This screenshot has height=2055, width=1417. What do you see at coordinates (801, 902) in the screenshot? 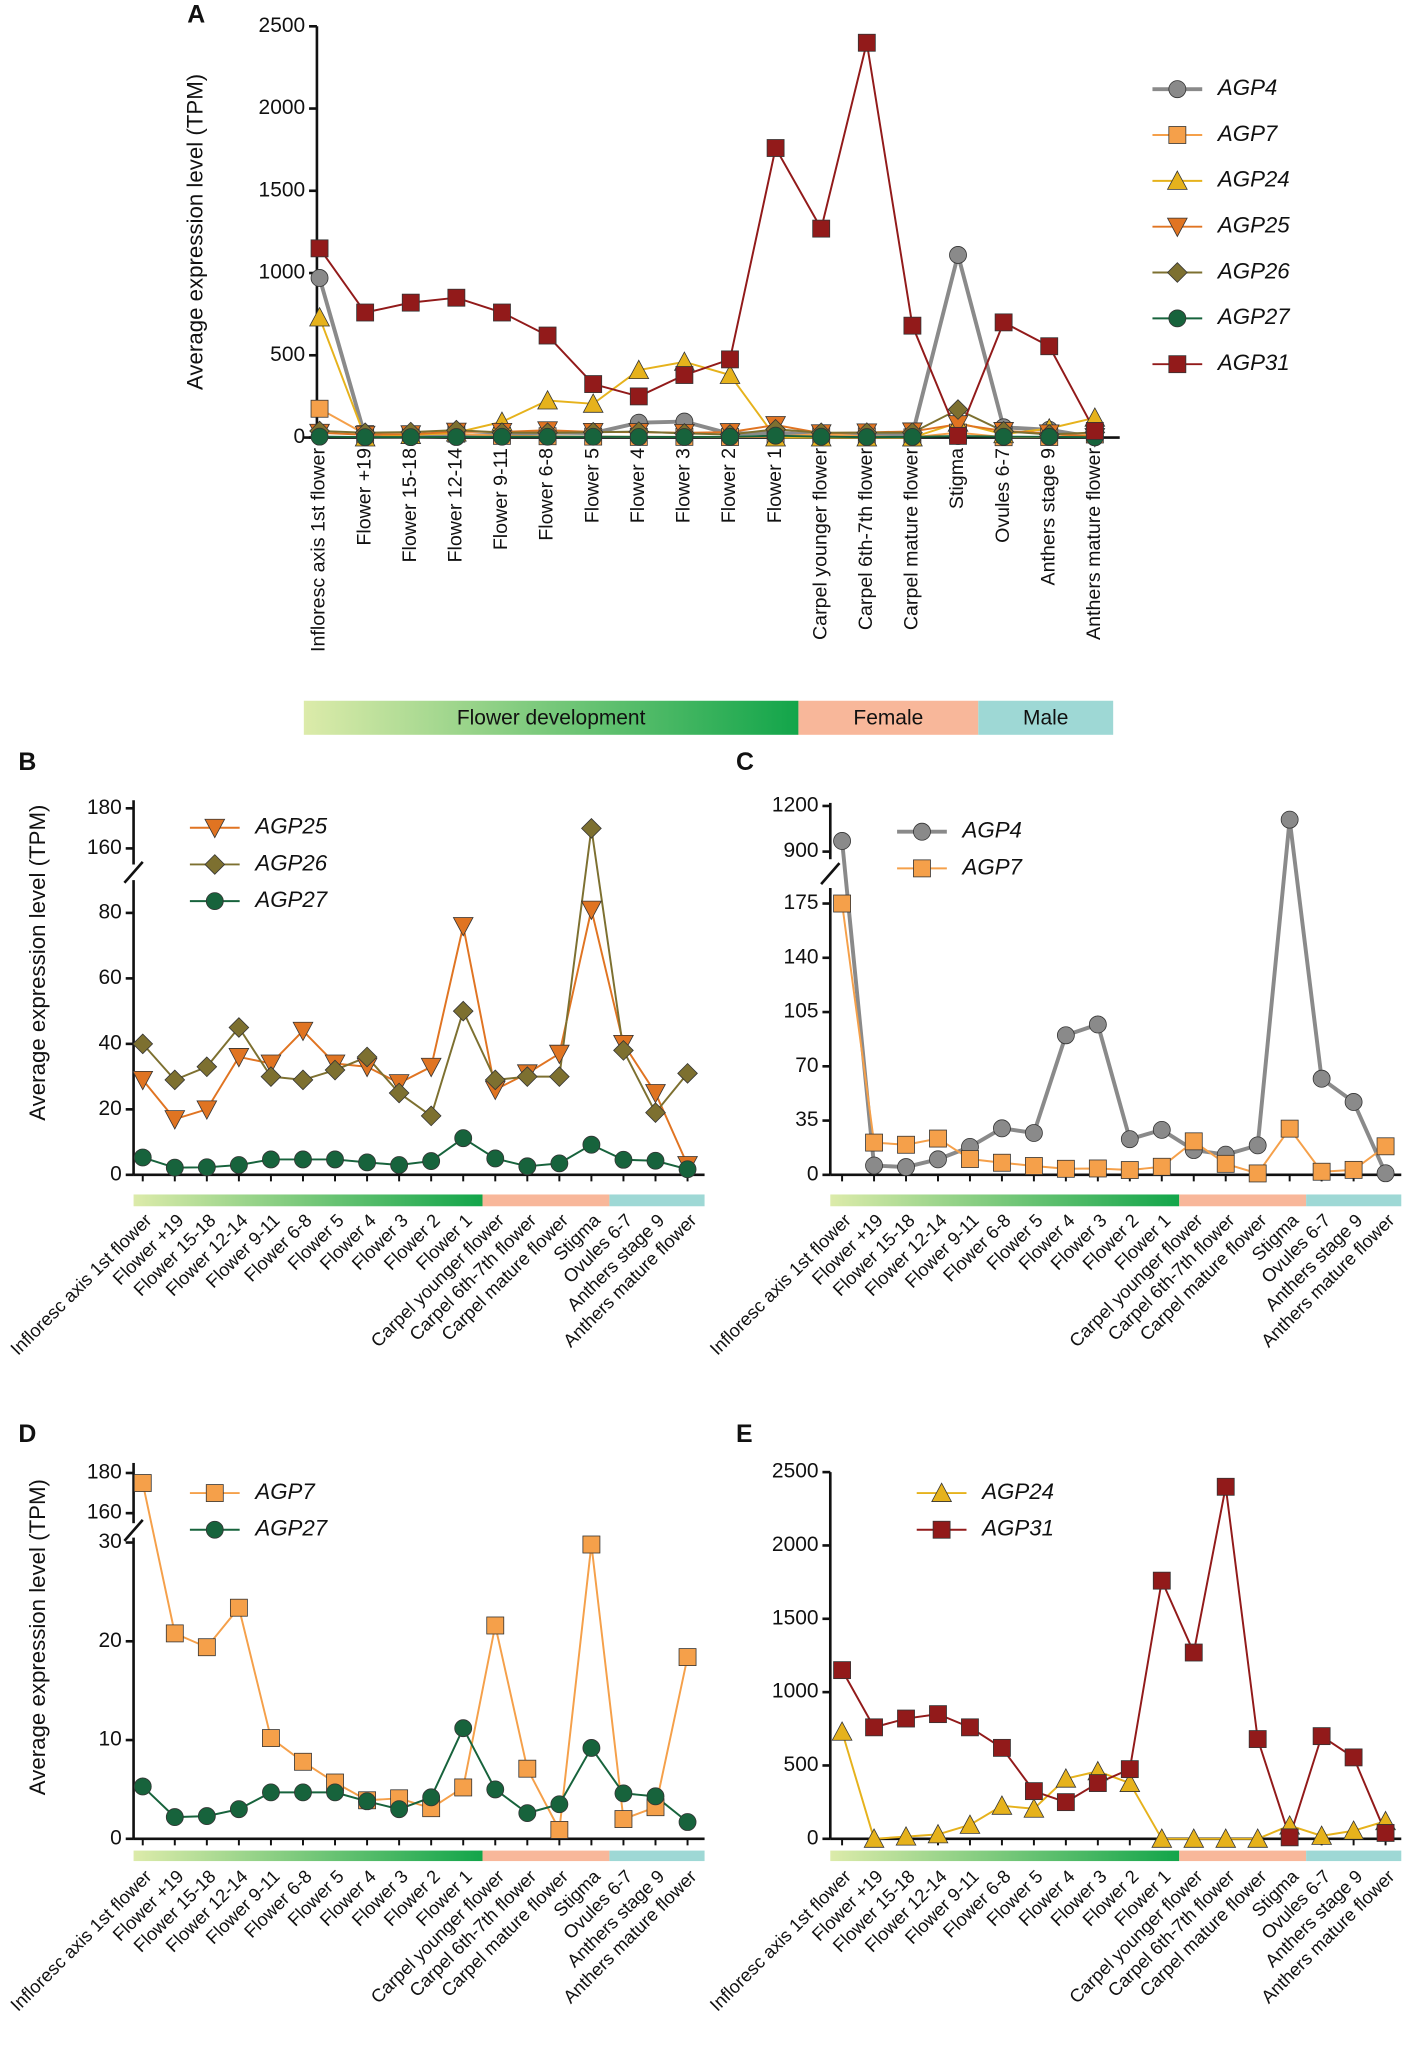
I see `y-tick-label: 175` at bounding box center [801, 902].